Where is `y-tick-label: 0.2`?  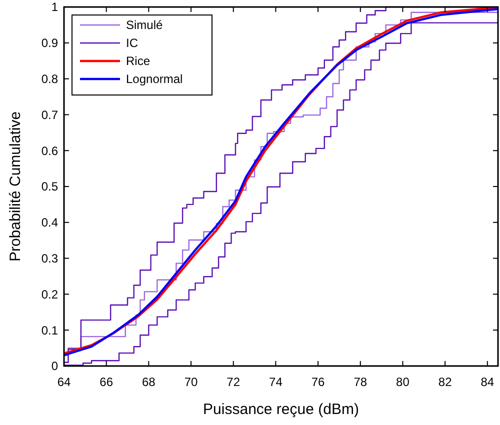 y-tick-label: 0.2 is located at coordinates (49, 294).